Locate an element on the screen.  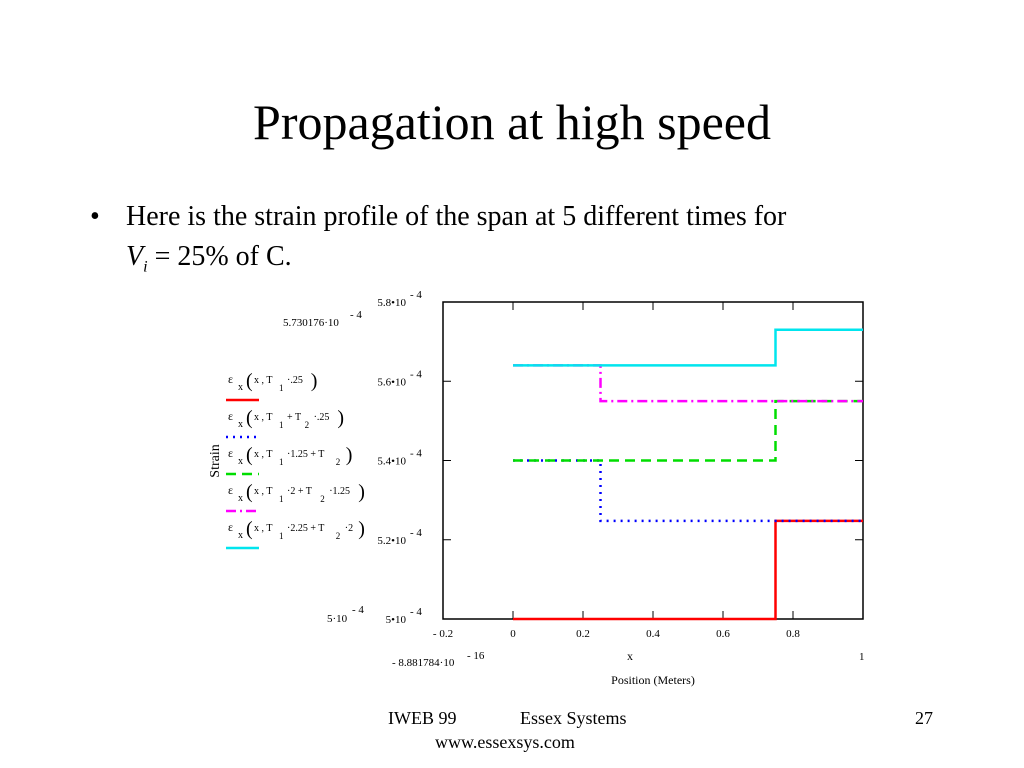
range-label-ymax: 5.730176·10 - 4 is located at coordinates (322, 319).